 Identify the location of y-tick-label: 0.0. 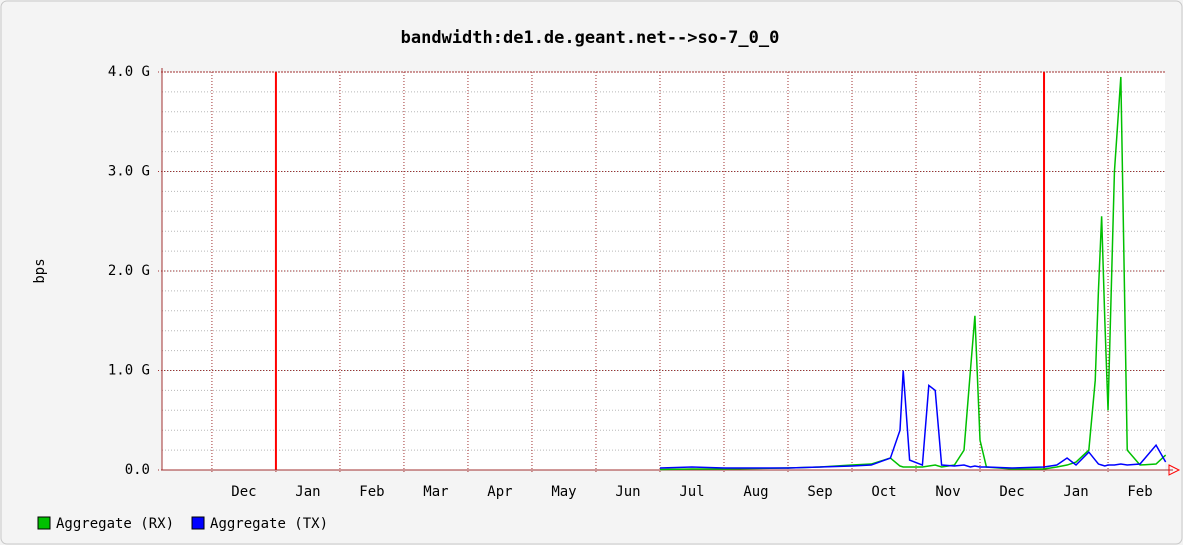
(137, 470).